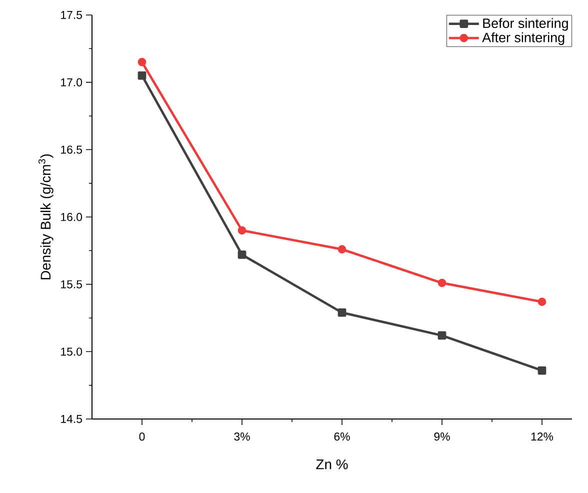 This screenshot has height=493, width=588. Describe the element at coordinates (523, 38) in the screenshot. I see `legend-label: After sintering` at that location.